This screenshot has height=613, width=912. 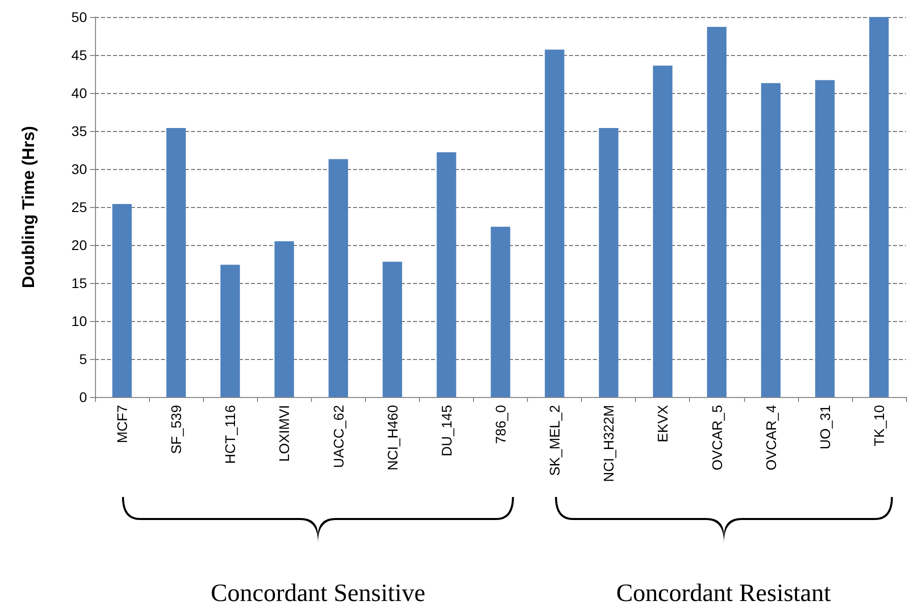 What do you see at coordinates (446, 430) in the screenshot?
I see `x-tick-label: DU_145` at bounding box center [446, 430].